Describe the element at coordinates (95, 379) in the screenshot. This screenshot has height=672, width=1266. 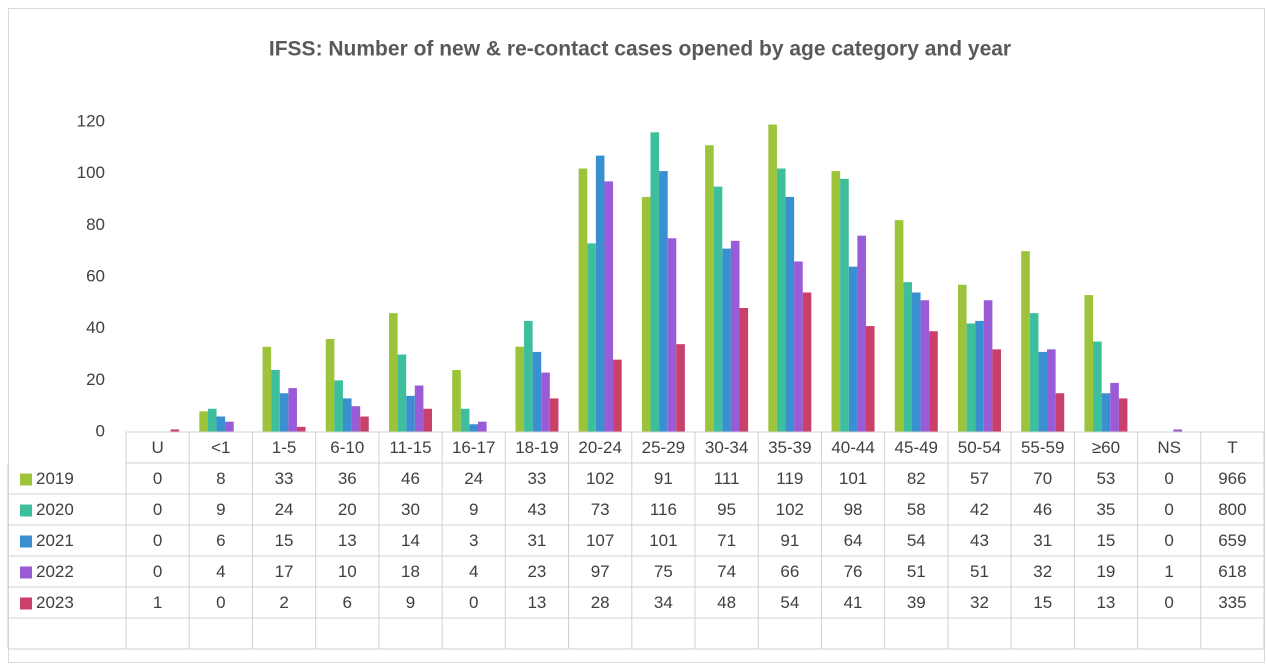
I see `y-tick-label: 20` at that location.